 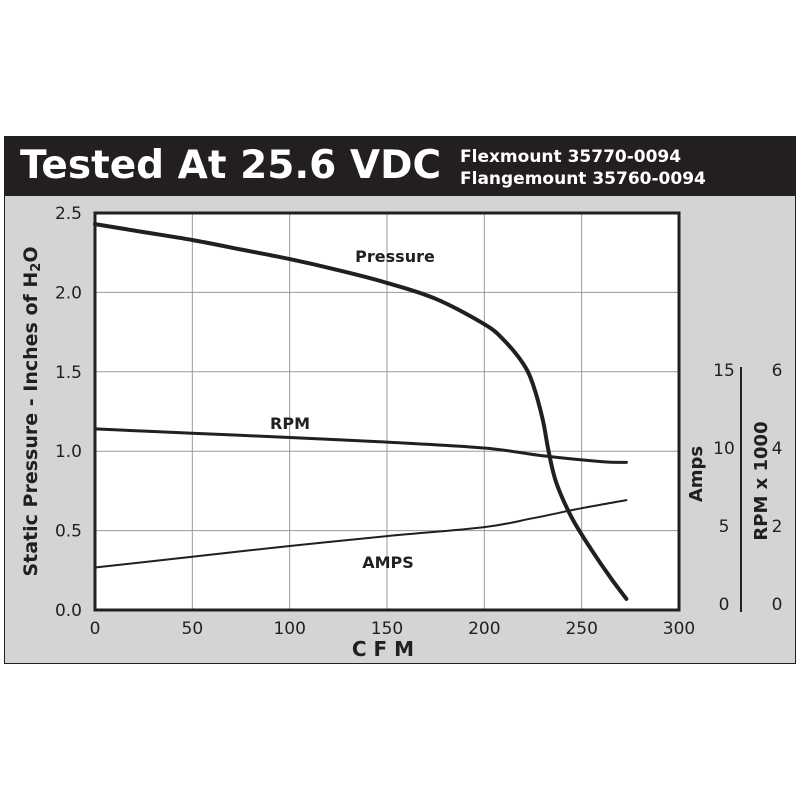 What do you see at coordinates (777, 605) in the screenshot?
I see `rpm-tick-label: 0` at bounding box center [777, 605].